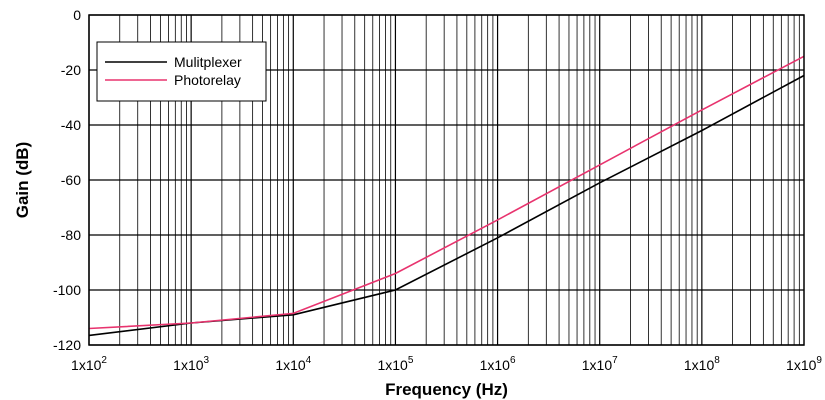  What do you see at coordinates (191, 364) in the screenshot?
I see `x-tick-label: 1x10³` at bounding box center [191, 364].